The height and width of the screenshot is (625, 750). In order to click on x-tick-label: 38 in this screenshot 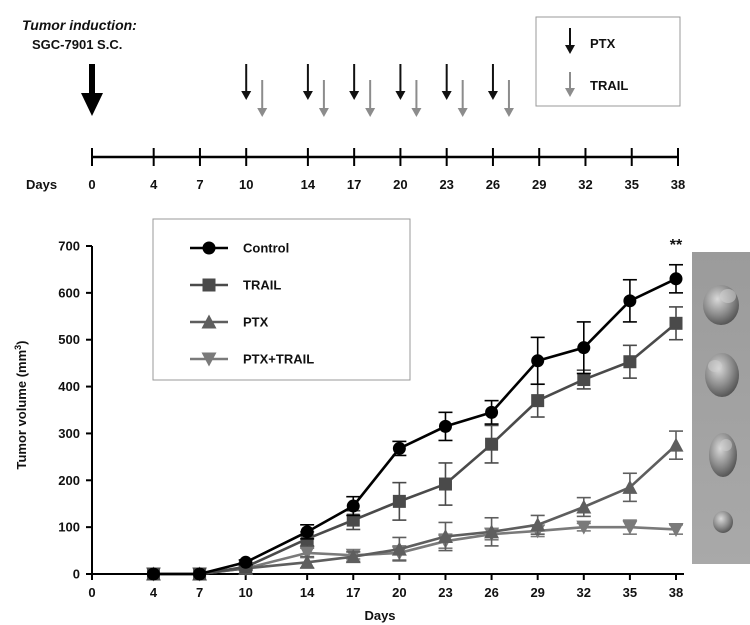, I will do `click(676, 592)`.